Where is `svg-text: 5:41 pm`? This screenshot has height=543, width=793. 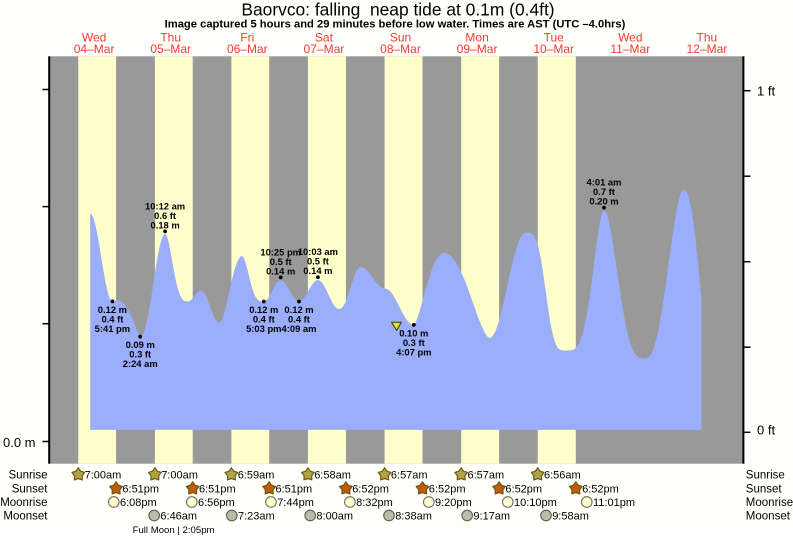 svg-text: 5:41 pm is located at coordinates (112, 328).